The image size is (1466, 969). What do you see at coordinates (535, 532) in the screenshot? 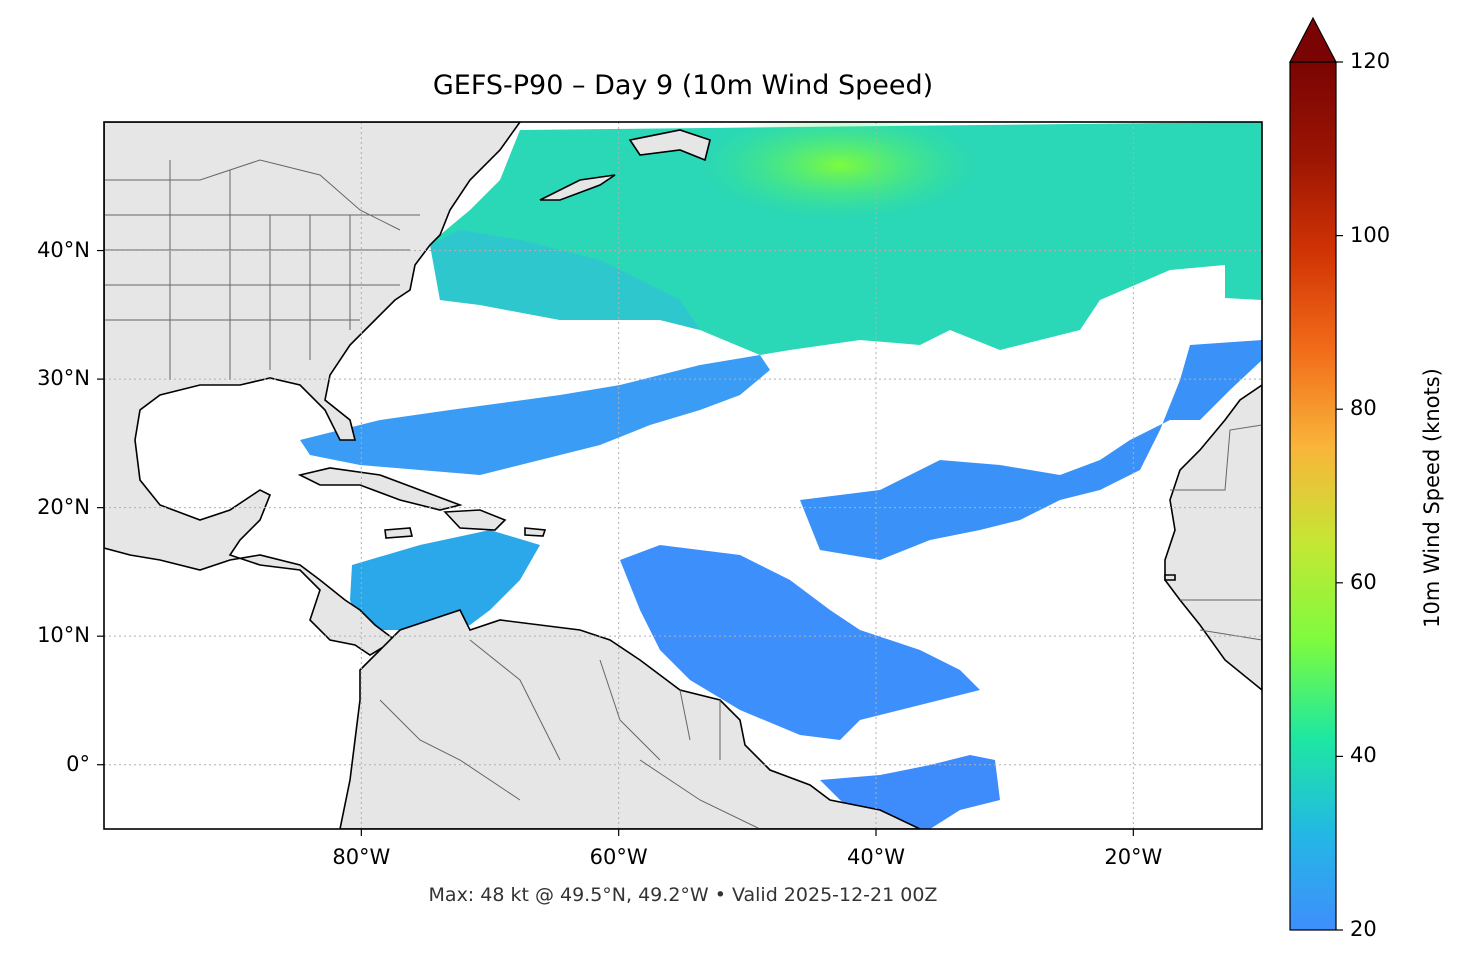
I see `puerto-rico-island` at bounding box center [535, 532].